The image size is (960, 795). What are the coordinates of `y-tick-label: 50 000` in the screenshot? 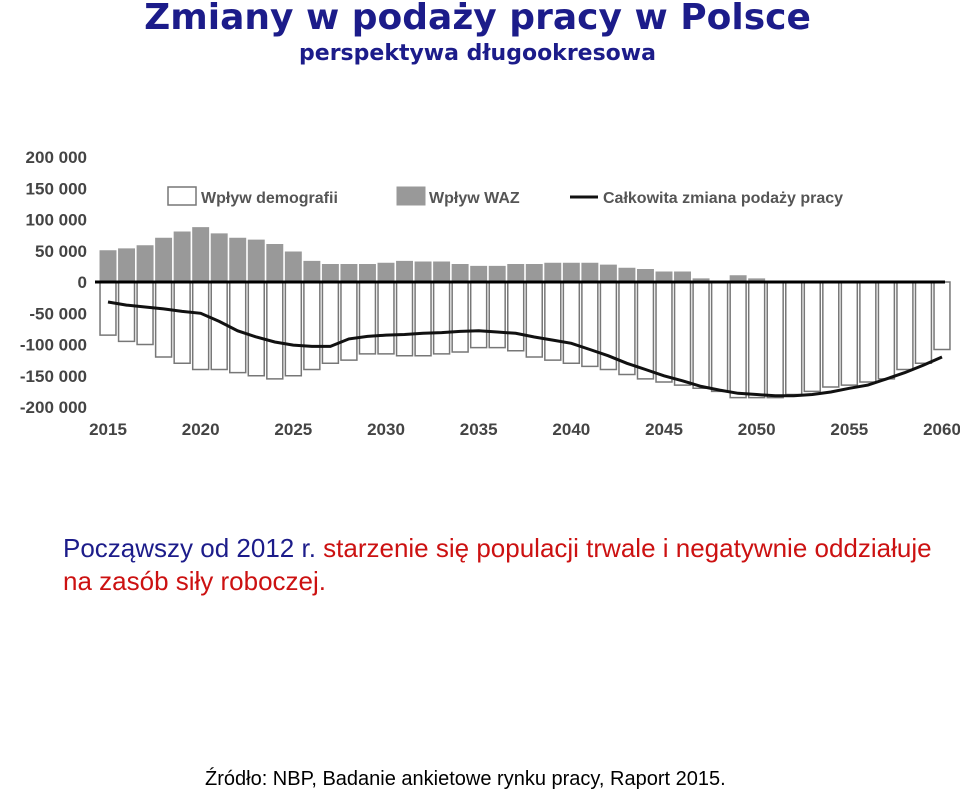 It's located at (61, 251).